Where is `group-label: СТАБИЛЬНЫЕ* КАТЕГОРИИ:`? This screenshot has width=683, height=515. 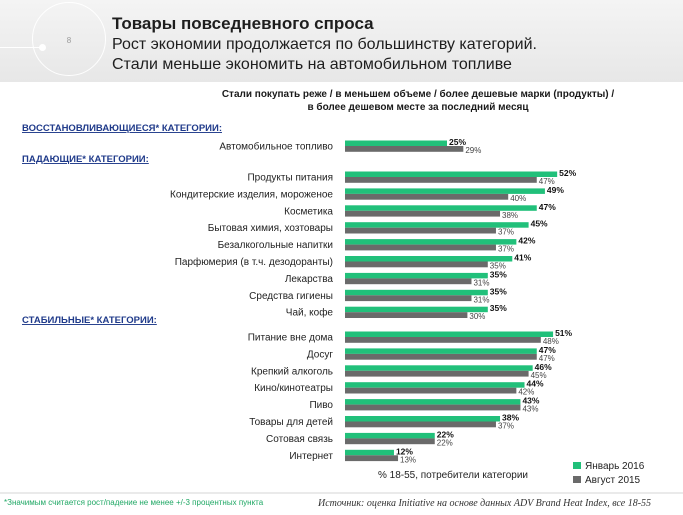 group-label: СТАБИЛЬНЫЕ* КАТЕГОРИИ: is located at coordinates (89, 320).